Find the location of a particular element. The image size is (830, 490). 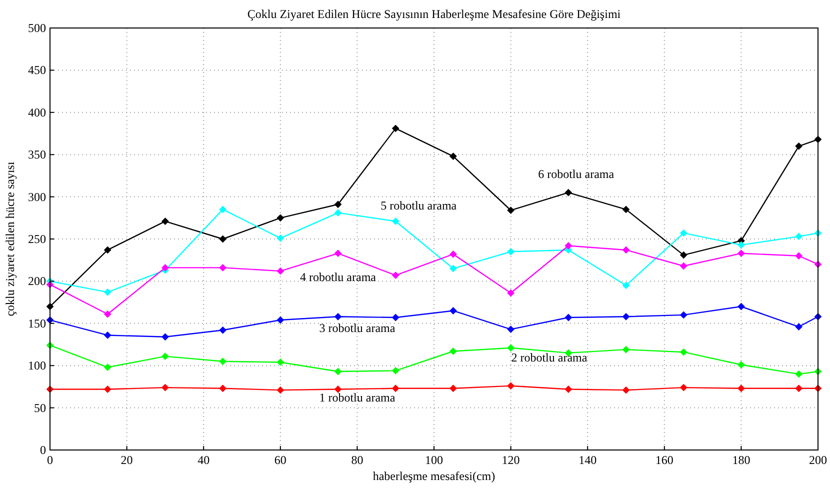

y-tick-label: 400 is located at coordinates (37, 112).